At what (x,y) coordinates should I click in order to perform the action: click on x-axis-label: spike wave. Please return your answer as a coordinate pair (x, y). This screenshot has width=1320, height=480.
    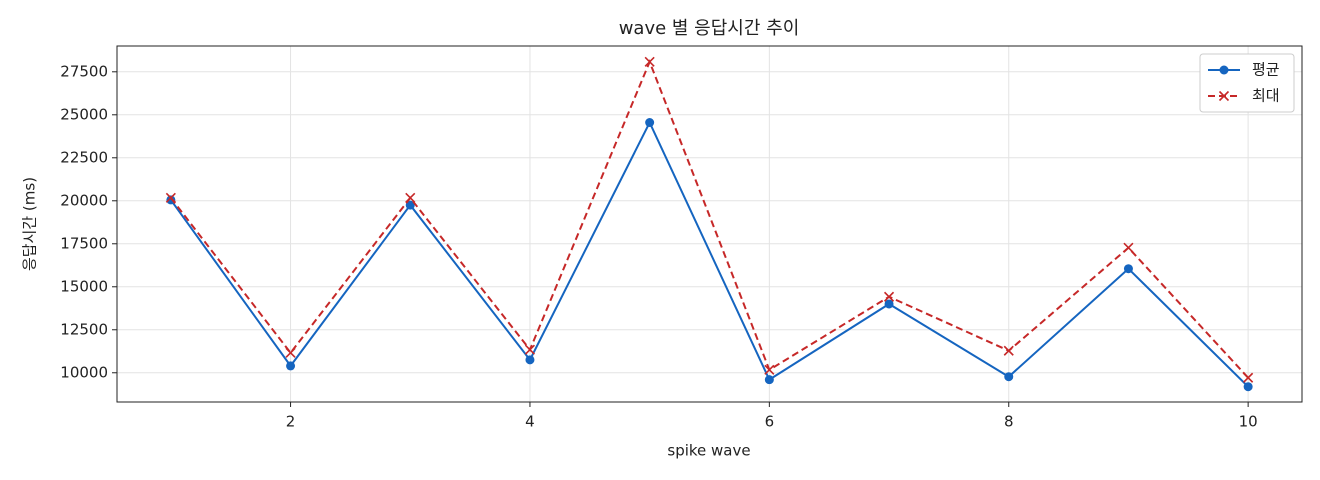
    Looking at the image, I should click on (708, 451).